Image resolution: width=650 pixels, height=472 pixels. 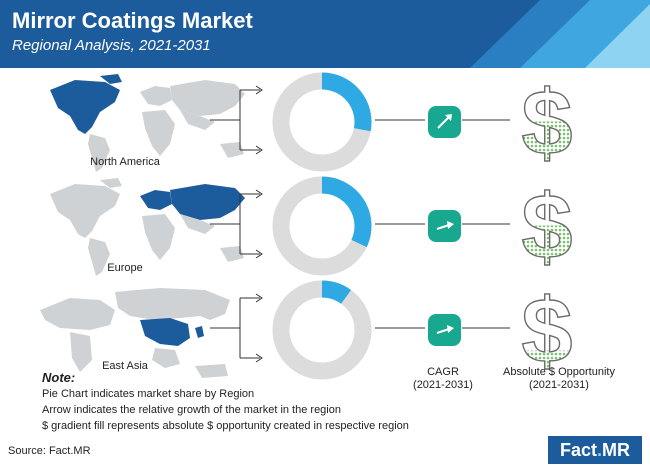 I want to click on opportunity-label: Absolute $ Opportunity, so click(x=559, y=372).